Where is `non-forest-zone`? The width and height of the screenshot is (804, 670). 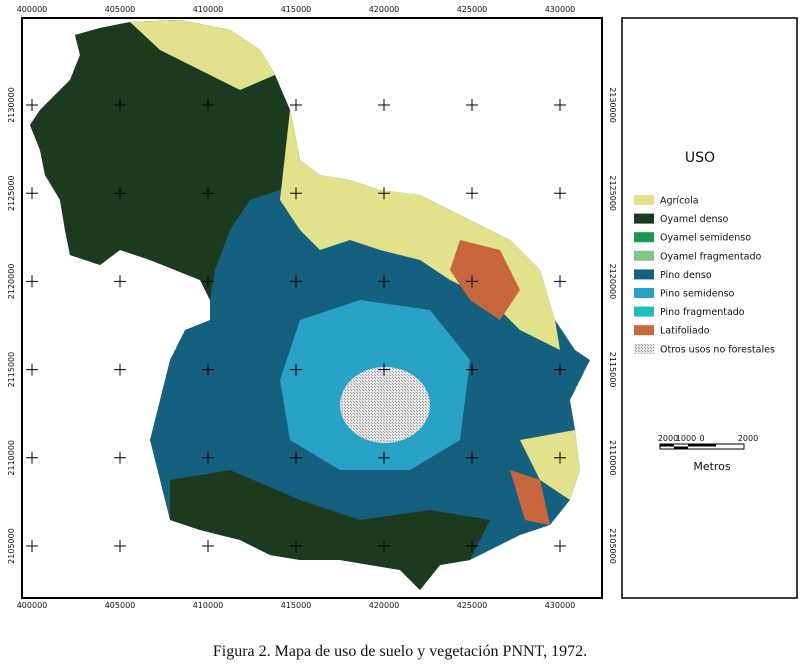 non-forest-zone is located at coordinates (385, 405).